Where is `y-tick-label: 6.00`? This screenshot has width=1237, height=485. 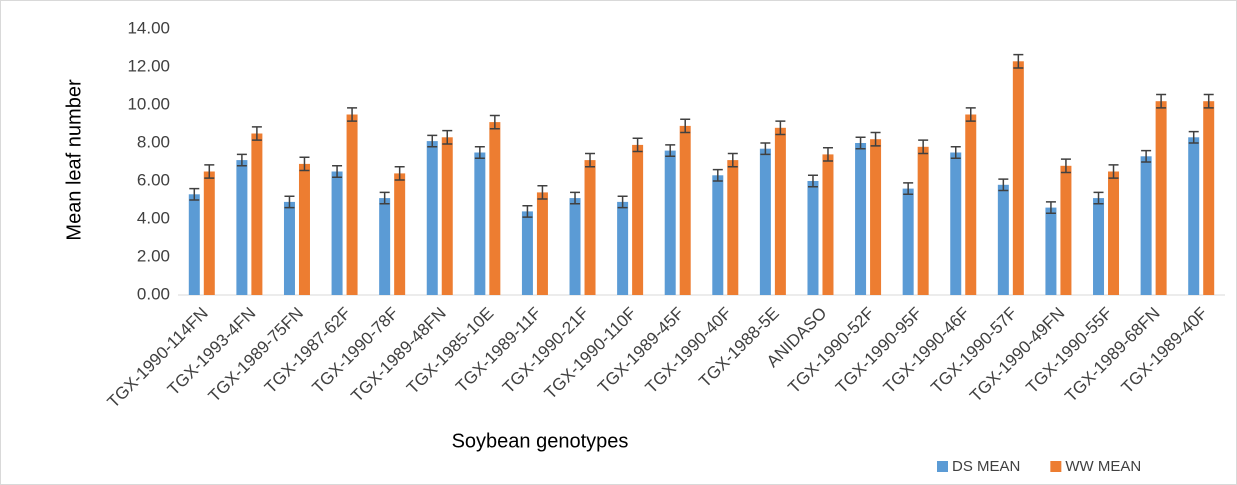 y-tick-label: 6.00 is located at coordinates (153, 179).